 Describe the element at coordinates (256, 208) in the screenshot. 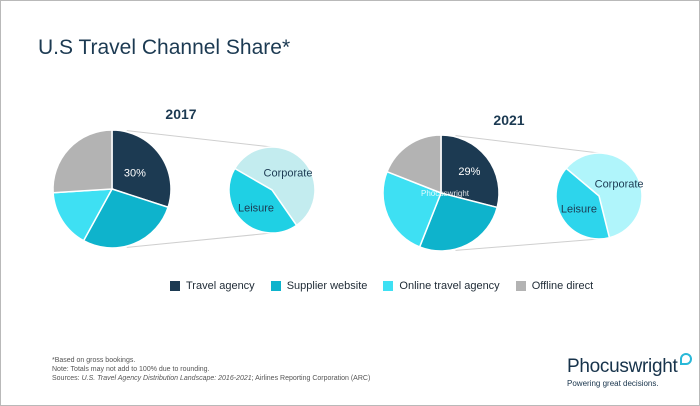

I see `breakout-2017-label-leisure: Leisure` at that location.